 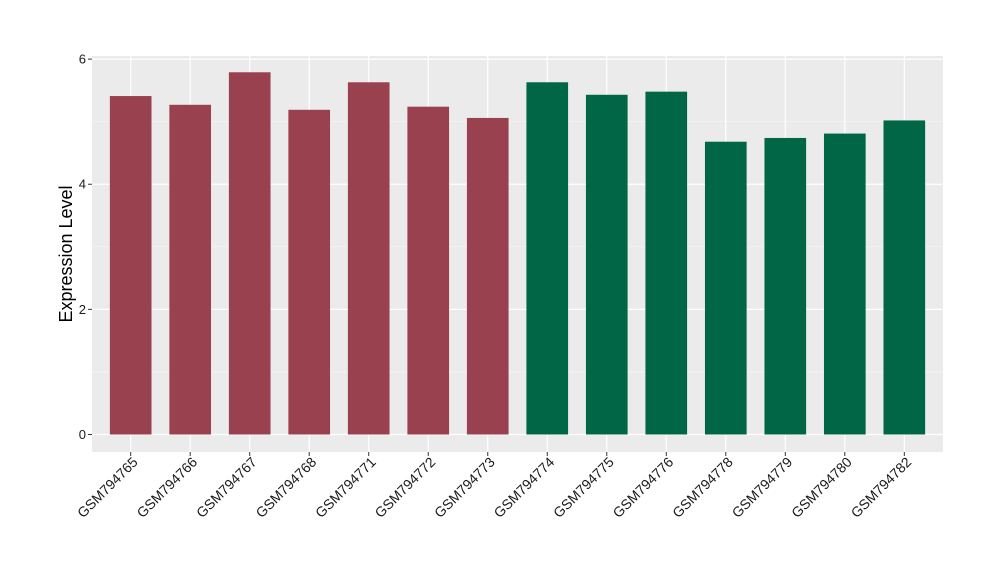 I want to click on bar-gsm794768, so click(x=309, y=272).